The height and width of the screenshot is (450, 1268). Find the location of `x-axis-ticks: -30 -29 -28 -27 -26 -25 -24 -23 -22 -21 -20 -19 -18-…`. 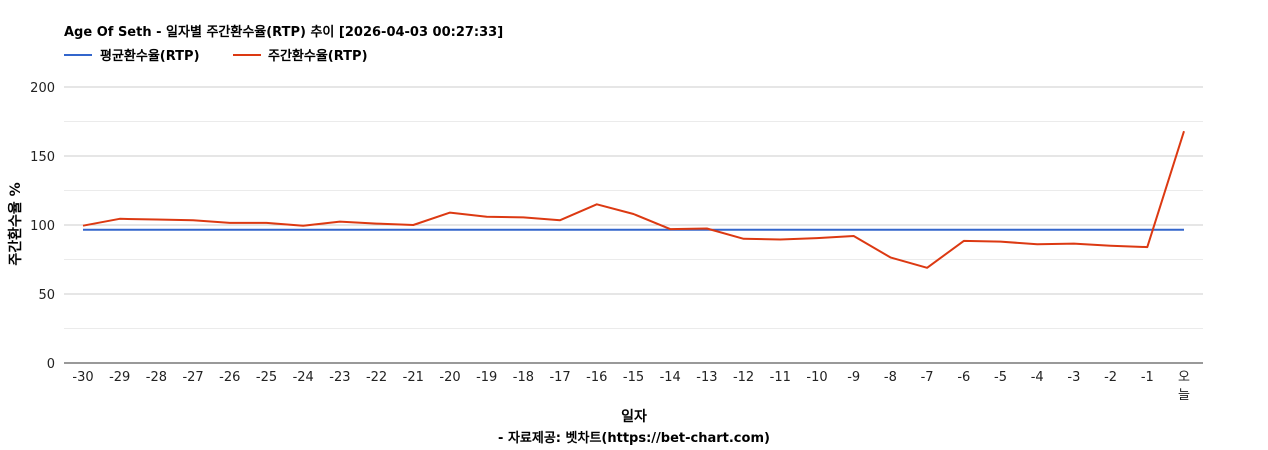

x-axis-ticks: -30 -29 -28 -27 -26 -25 -24 -23 -22 -21 -20 -19 -18-… is located at coordinates (631, 386).